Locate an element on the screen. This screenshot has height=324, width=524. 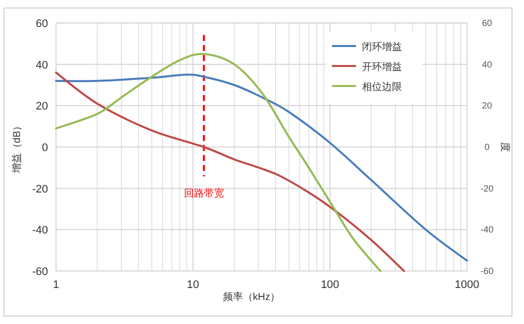
y2-tick-label: -60 is located at coordinates (487, 271).